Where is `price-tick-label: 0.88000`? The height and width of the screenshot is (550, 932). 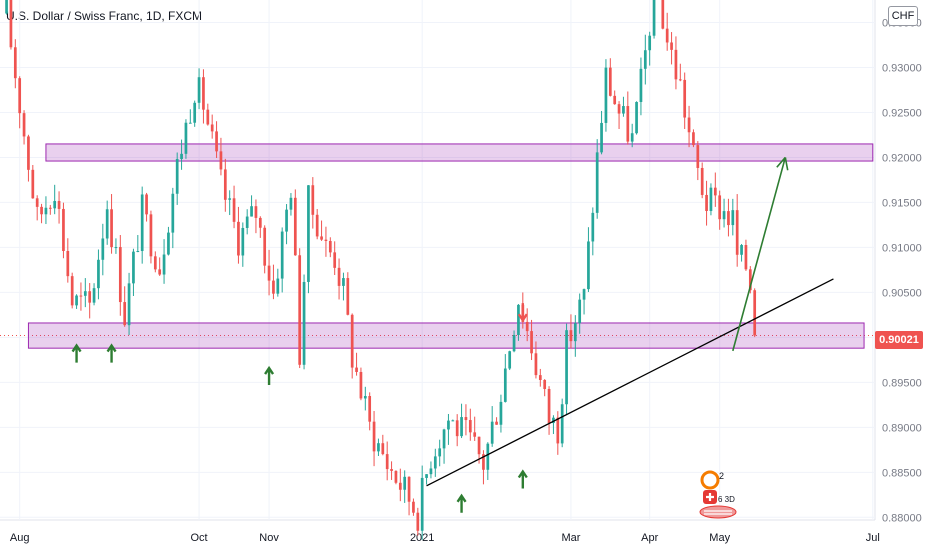
price-tick-label: 0.88000 is located at coordinates (902, 518).